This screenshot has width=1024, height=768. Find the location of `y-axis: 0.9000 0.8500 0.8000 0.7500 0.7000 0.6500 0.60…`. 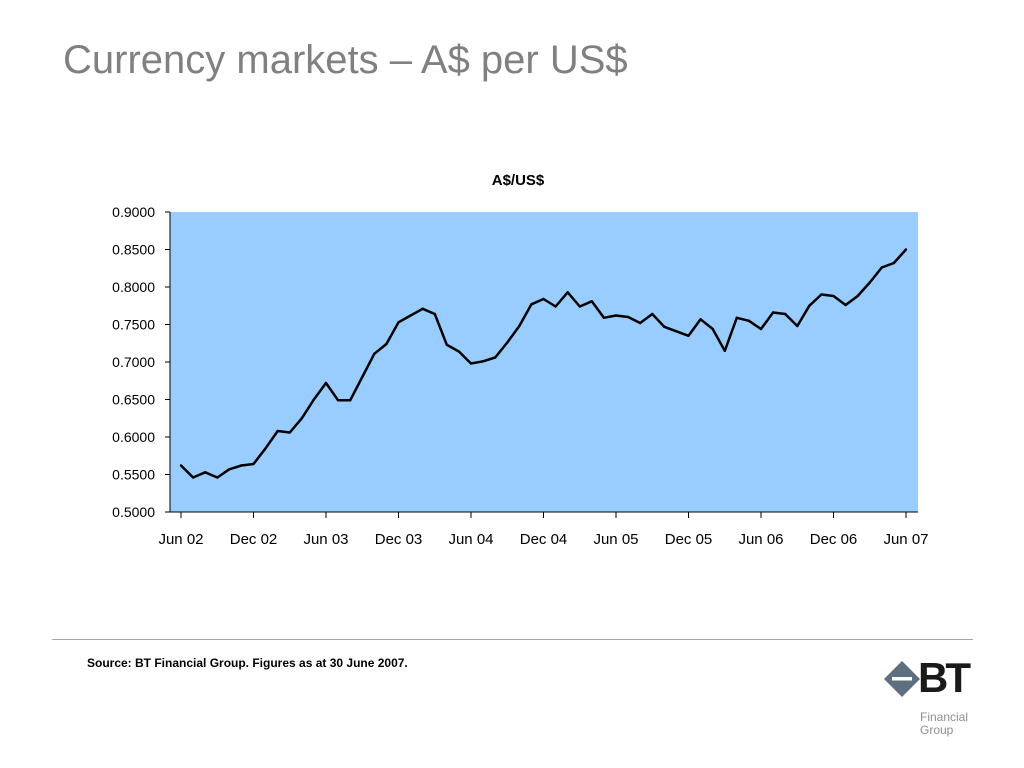

y-axis: 0.9000 0.8500 0.8000 0.7500 0.7000 0.6500 0.60… is located at coordinates (141, 362).